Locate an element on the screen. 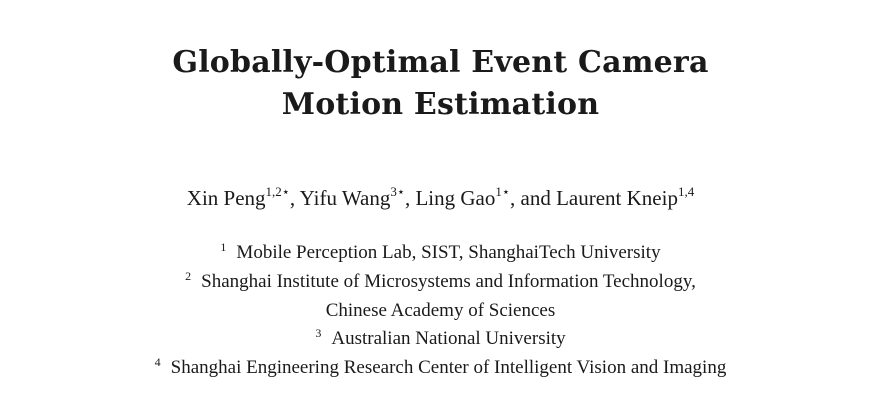  affiliation-number: 1 is located at coordinates (223, 247).